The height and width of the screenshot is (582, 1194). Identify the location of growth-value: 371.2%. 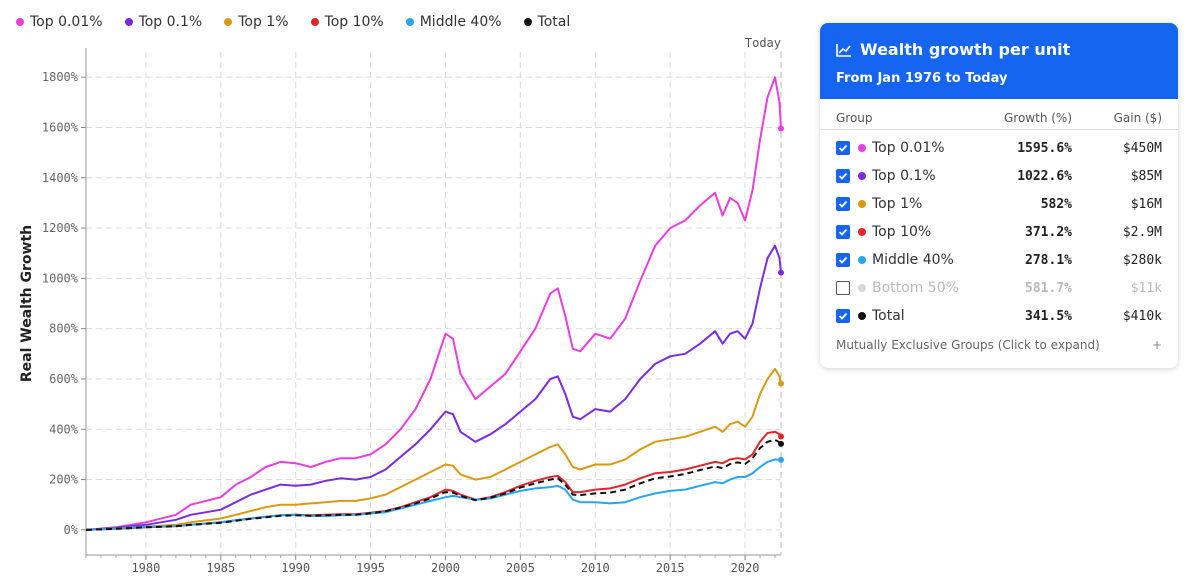
(1048, 232).